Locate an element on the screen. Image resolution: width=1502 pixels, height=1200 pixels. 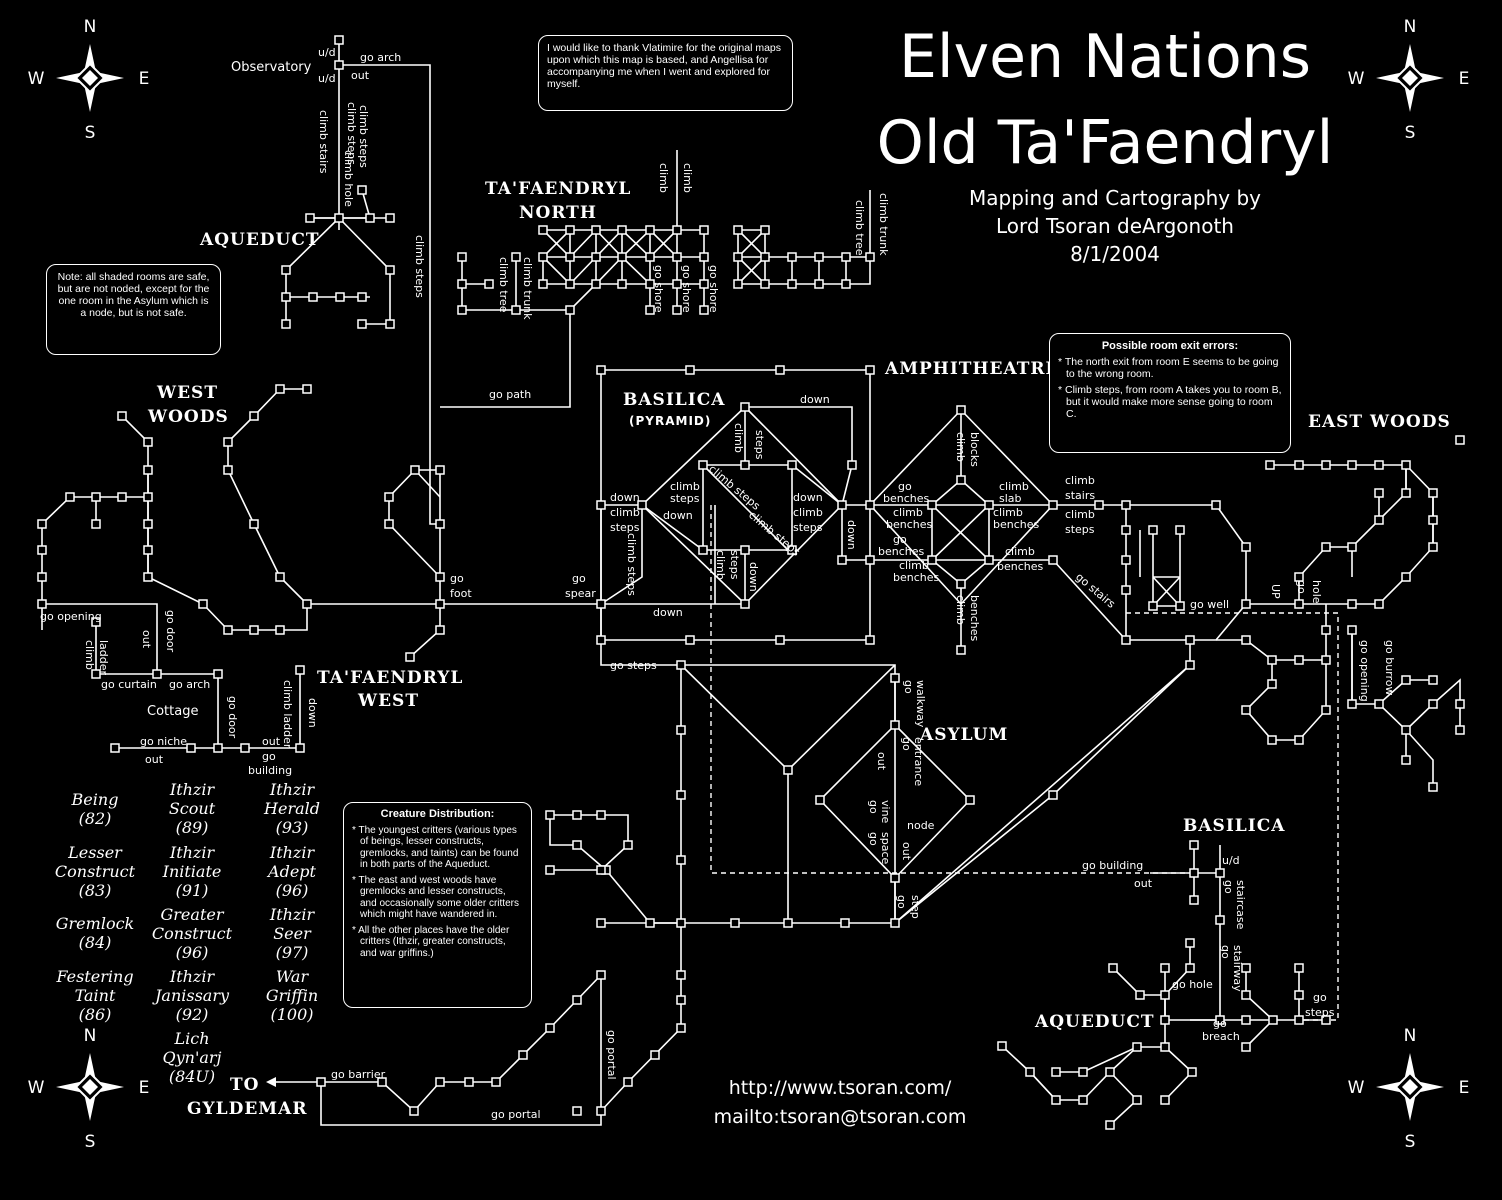
exit-label: climb is located at coordinates (1014, 486).